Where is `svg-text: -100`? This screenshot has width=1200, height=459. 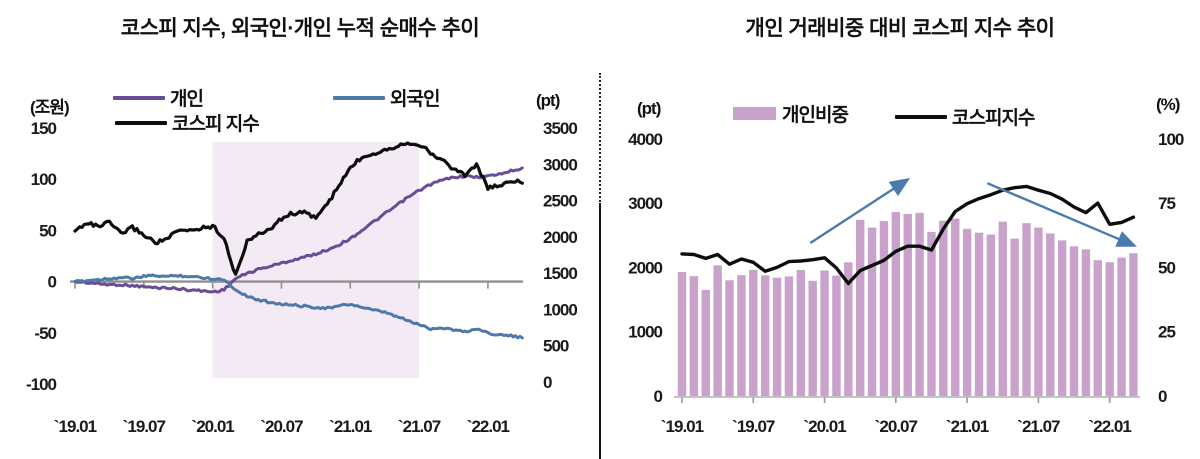
svg-text: -100 is located at coordinates (41, 384).